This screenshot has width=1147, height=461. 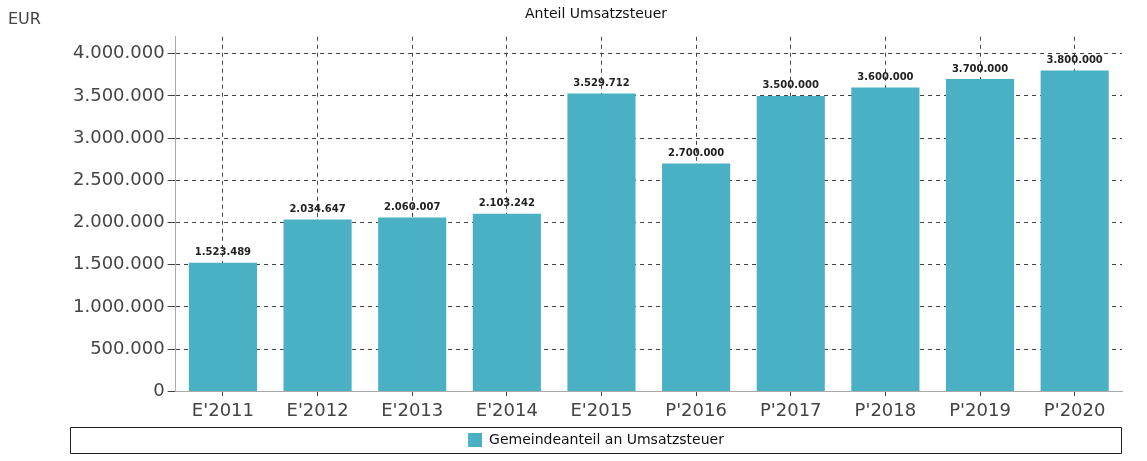 What do you see at coordinates (980, 409) in the screenshot?
I see `x-tick-label: P'2019` at bounding box center [980, 409].